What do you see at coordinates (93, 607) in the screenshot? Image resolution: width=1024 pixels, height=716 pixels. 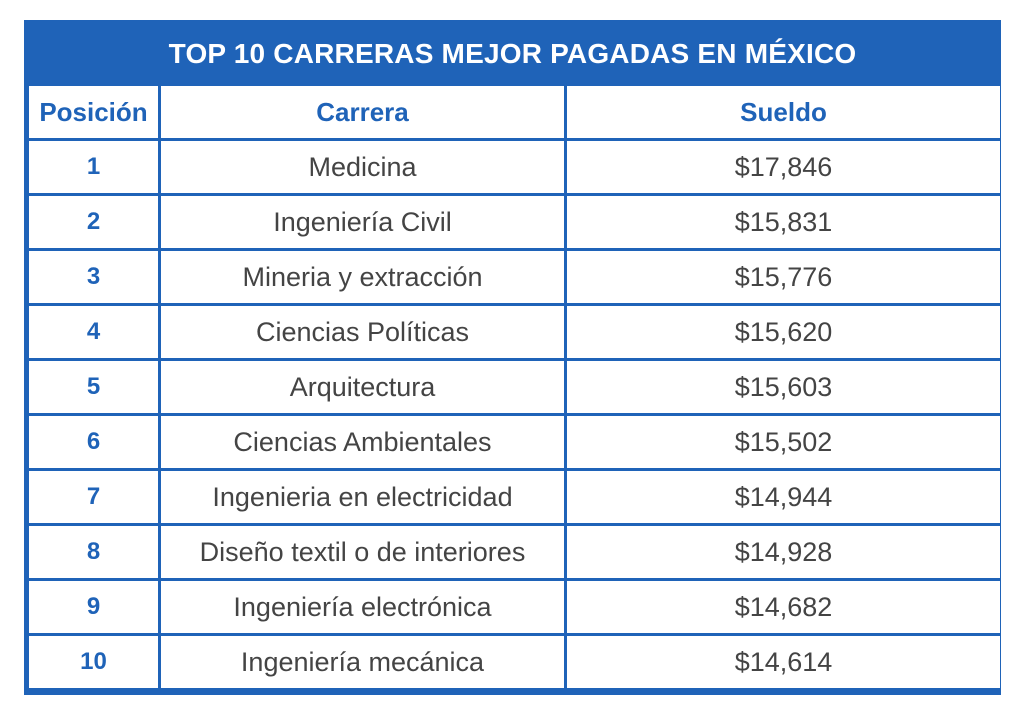 I see `position-cell: 9` at bounding box center [93, 607].